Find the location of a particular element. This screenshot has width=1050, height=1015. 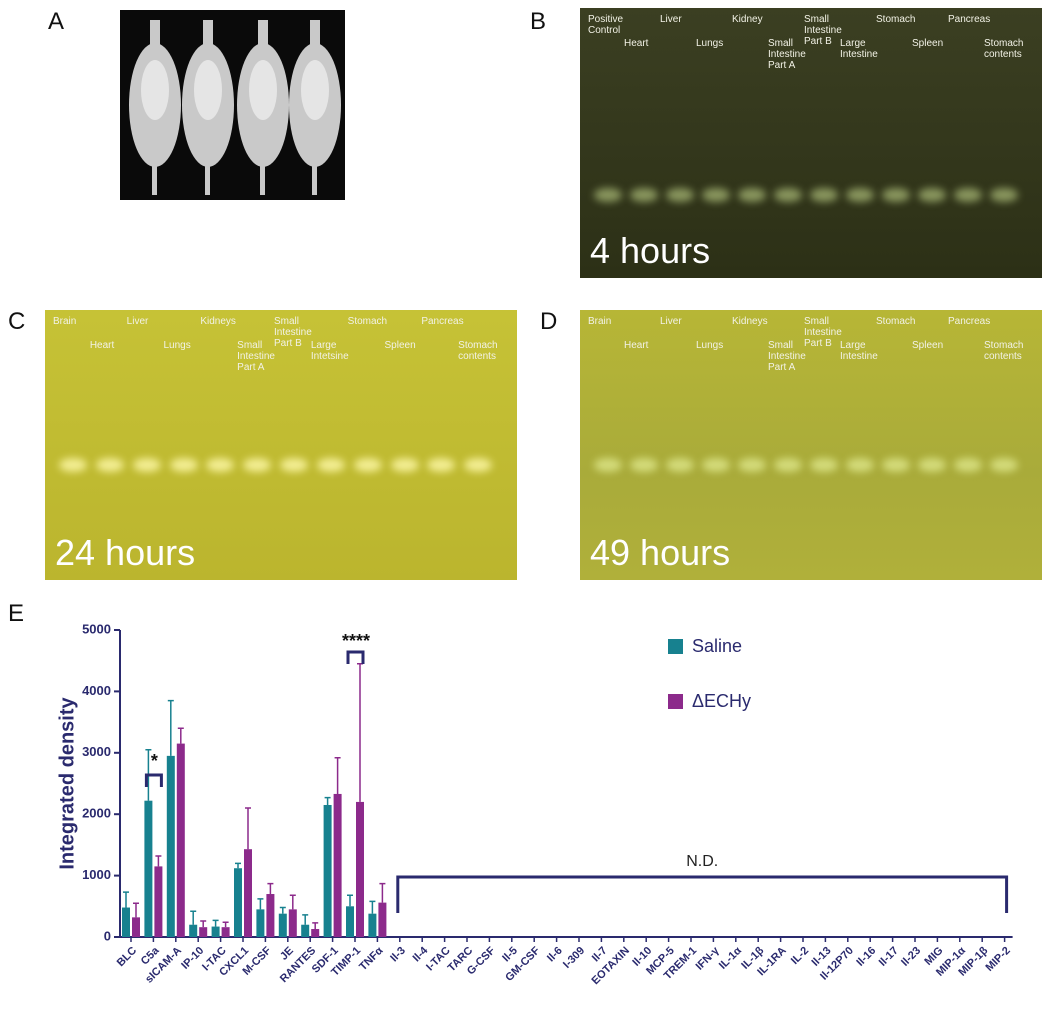

lane-label: Kidney is located at coordinates (747, 19).